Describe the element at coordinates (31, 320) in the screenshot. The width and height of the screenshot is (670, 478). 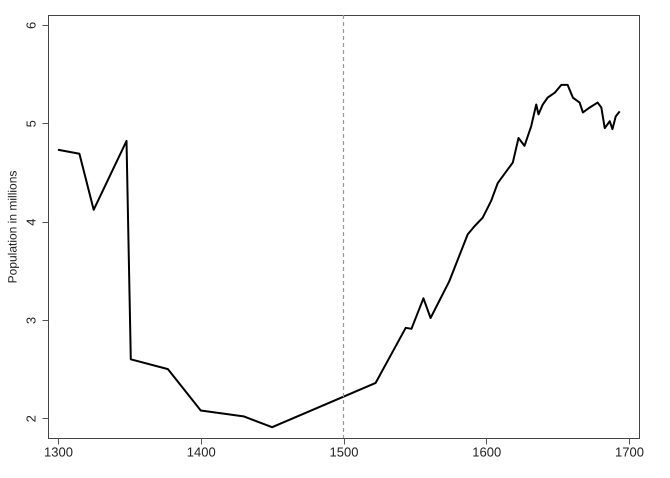
I see `y-tick-label: 3` at that location.